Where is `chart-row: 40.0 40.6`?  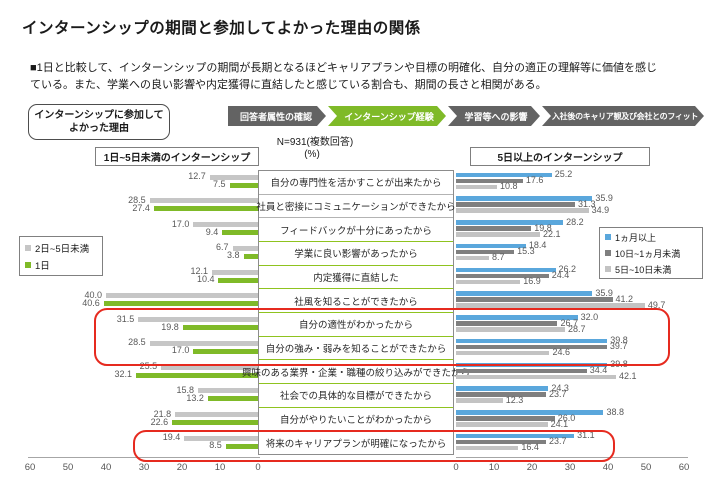
chart-row: 40.0 40.6 is located at coordinates (144, 301).